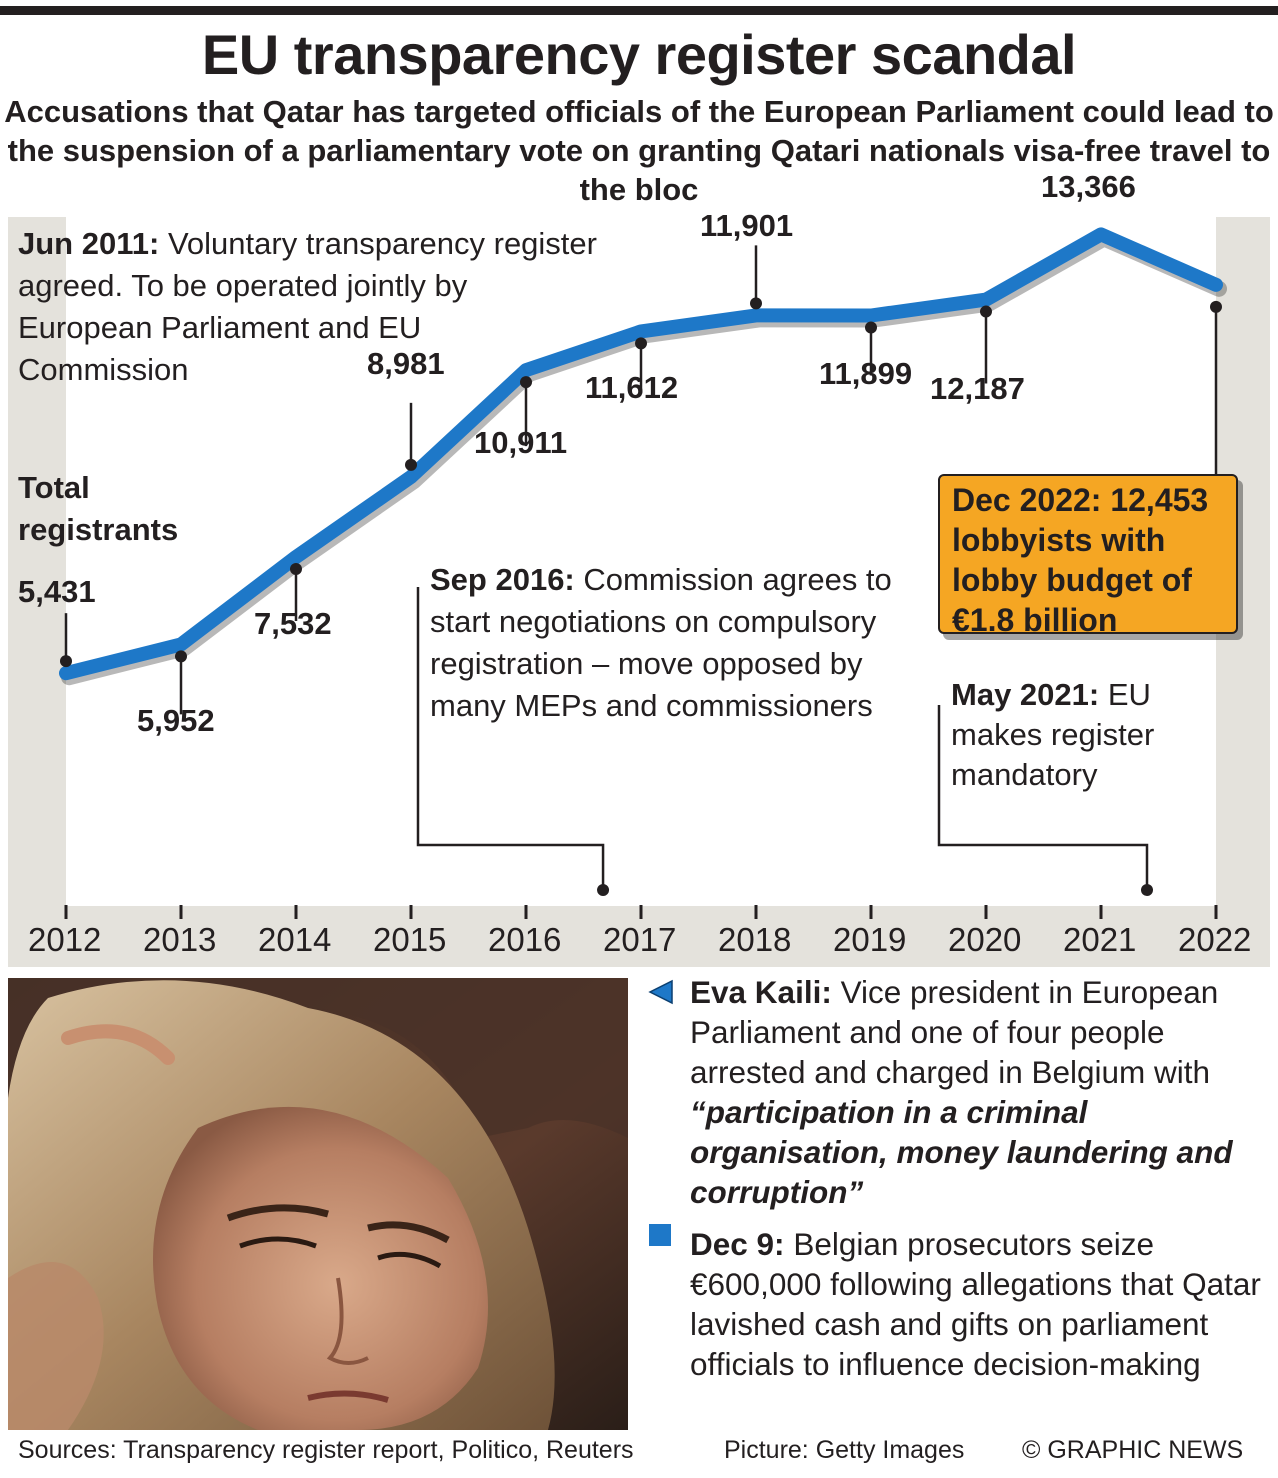 This screenshot has height=1478, width=1278. Describe the element at coordinates (660, 1235) in the screenshot. I see `blue-square-icon` at that location.